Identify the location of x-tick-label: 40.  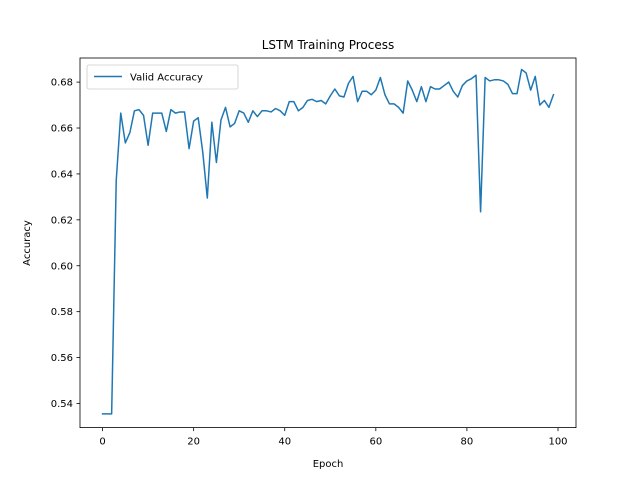
(284, 442).